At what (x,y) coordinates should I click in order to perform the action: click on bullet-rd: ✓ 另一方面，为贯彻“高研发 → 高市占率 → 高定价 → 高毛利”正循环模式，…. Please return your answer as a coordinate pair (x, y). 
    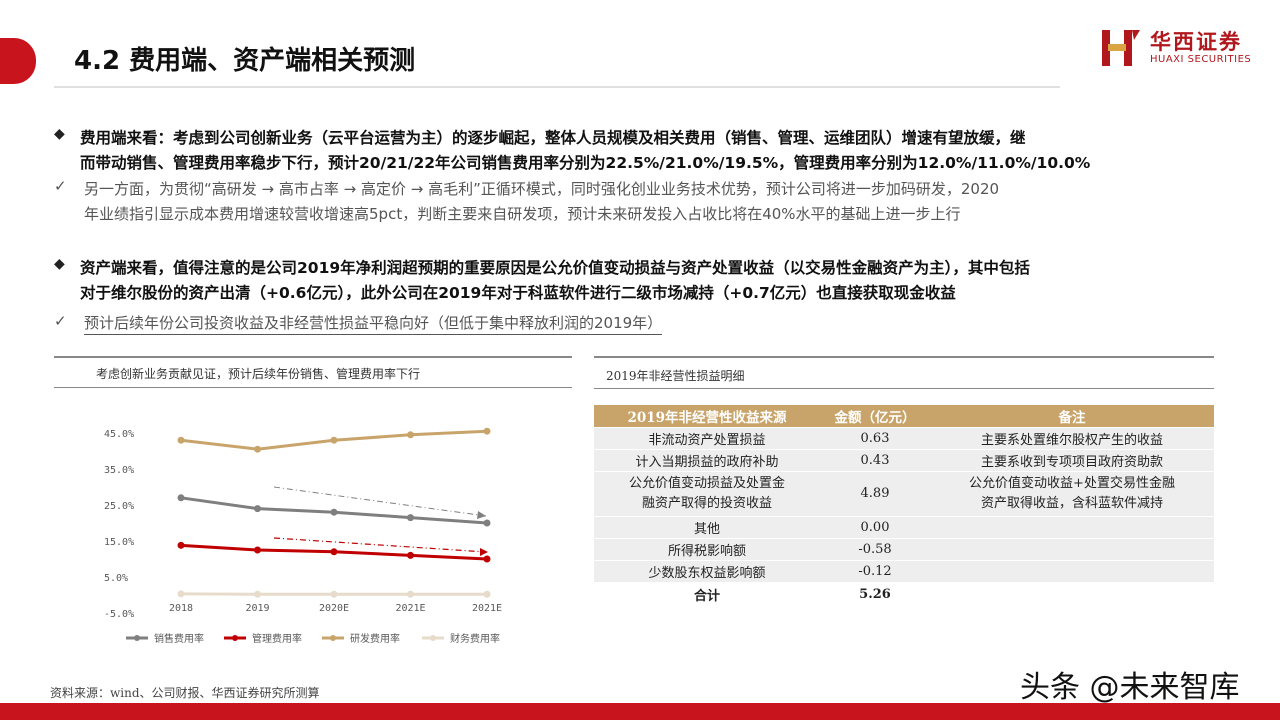
    Looking at the image, I should click on (654, 202).